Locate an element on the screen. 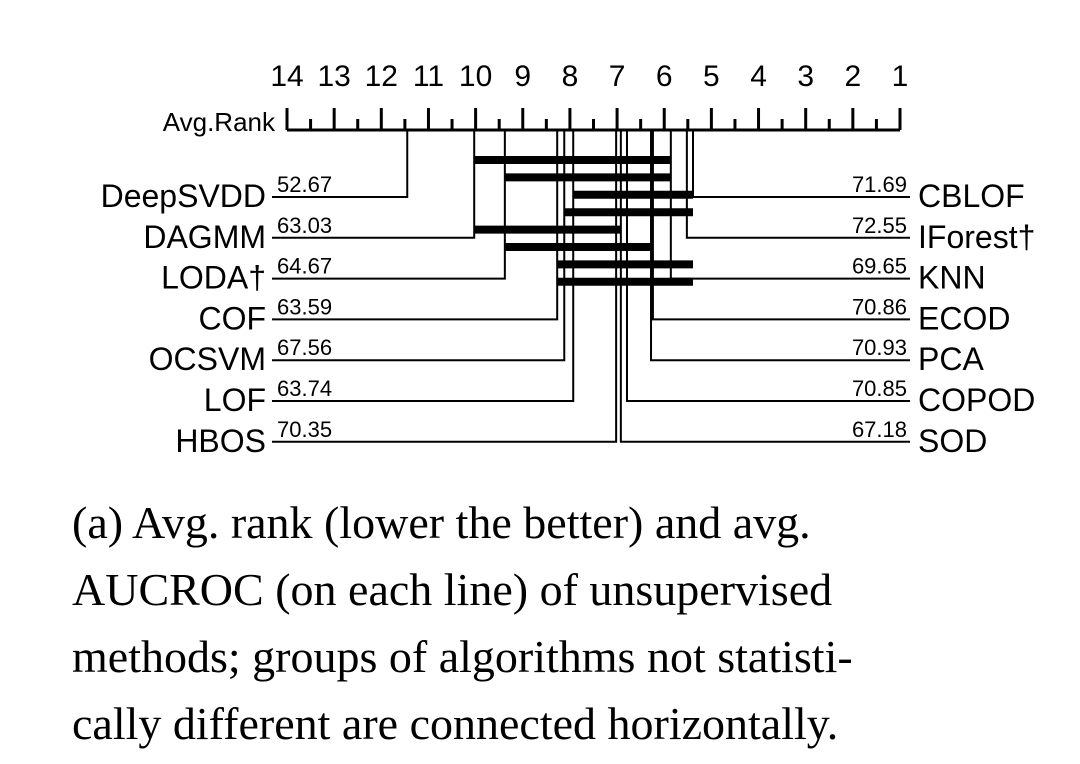 The image size is (1080, 764). x-tick-label: 9 is located at coordinates (522, 76).